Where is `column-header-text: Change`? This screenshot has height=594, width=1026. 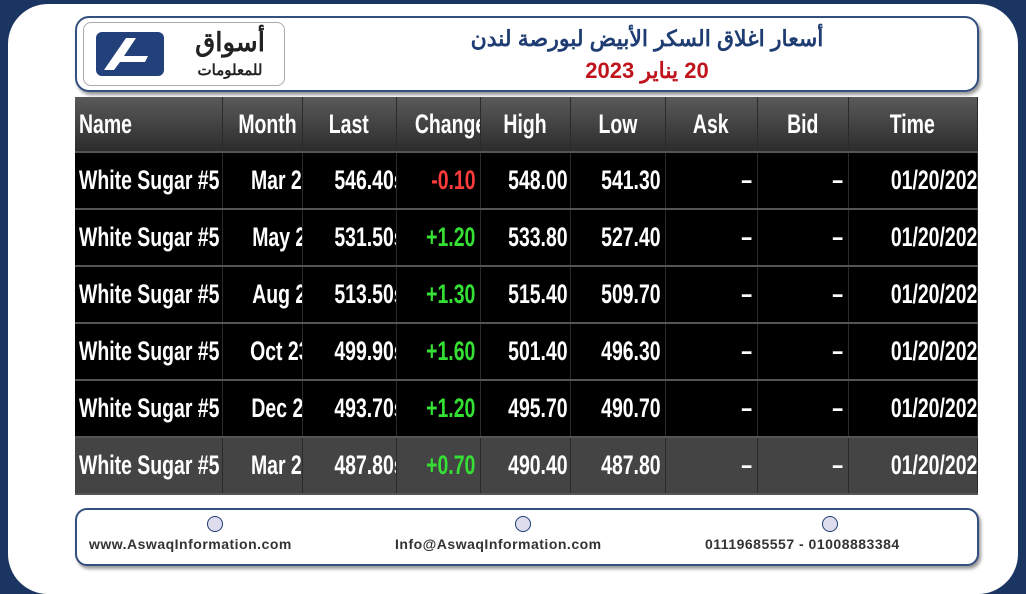 column-header-text: Change is located at coordinates (447, 123).